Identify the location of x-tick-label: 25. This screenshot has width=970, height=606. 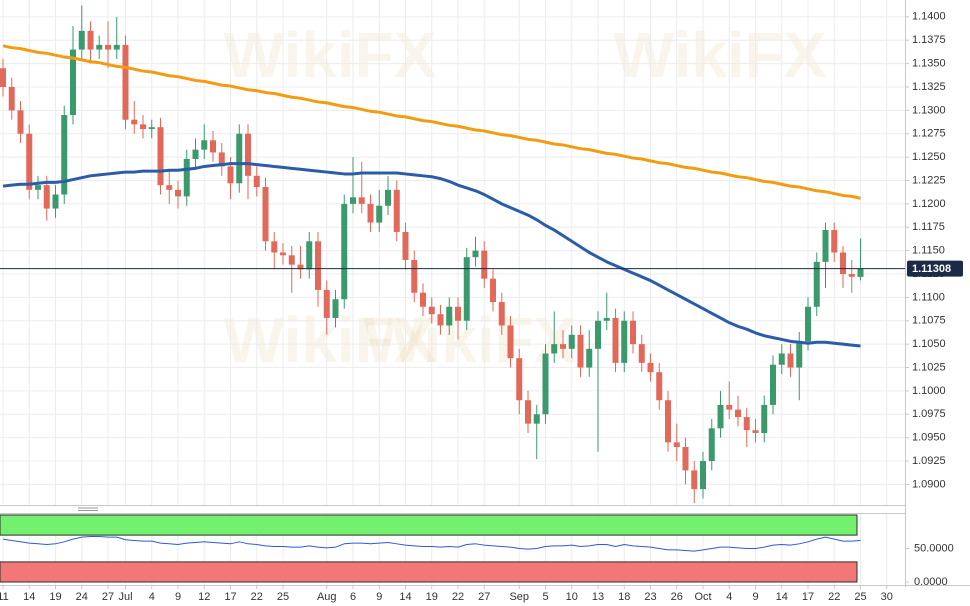
(860, 597).